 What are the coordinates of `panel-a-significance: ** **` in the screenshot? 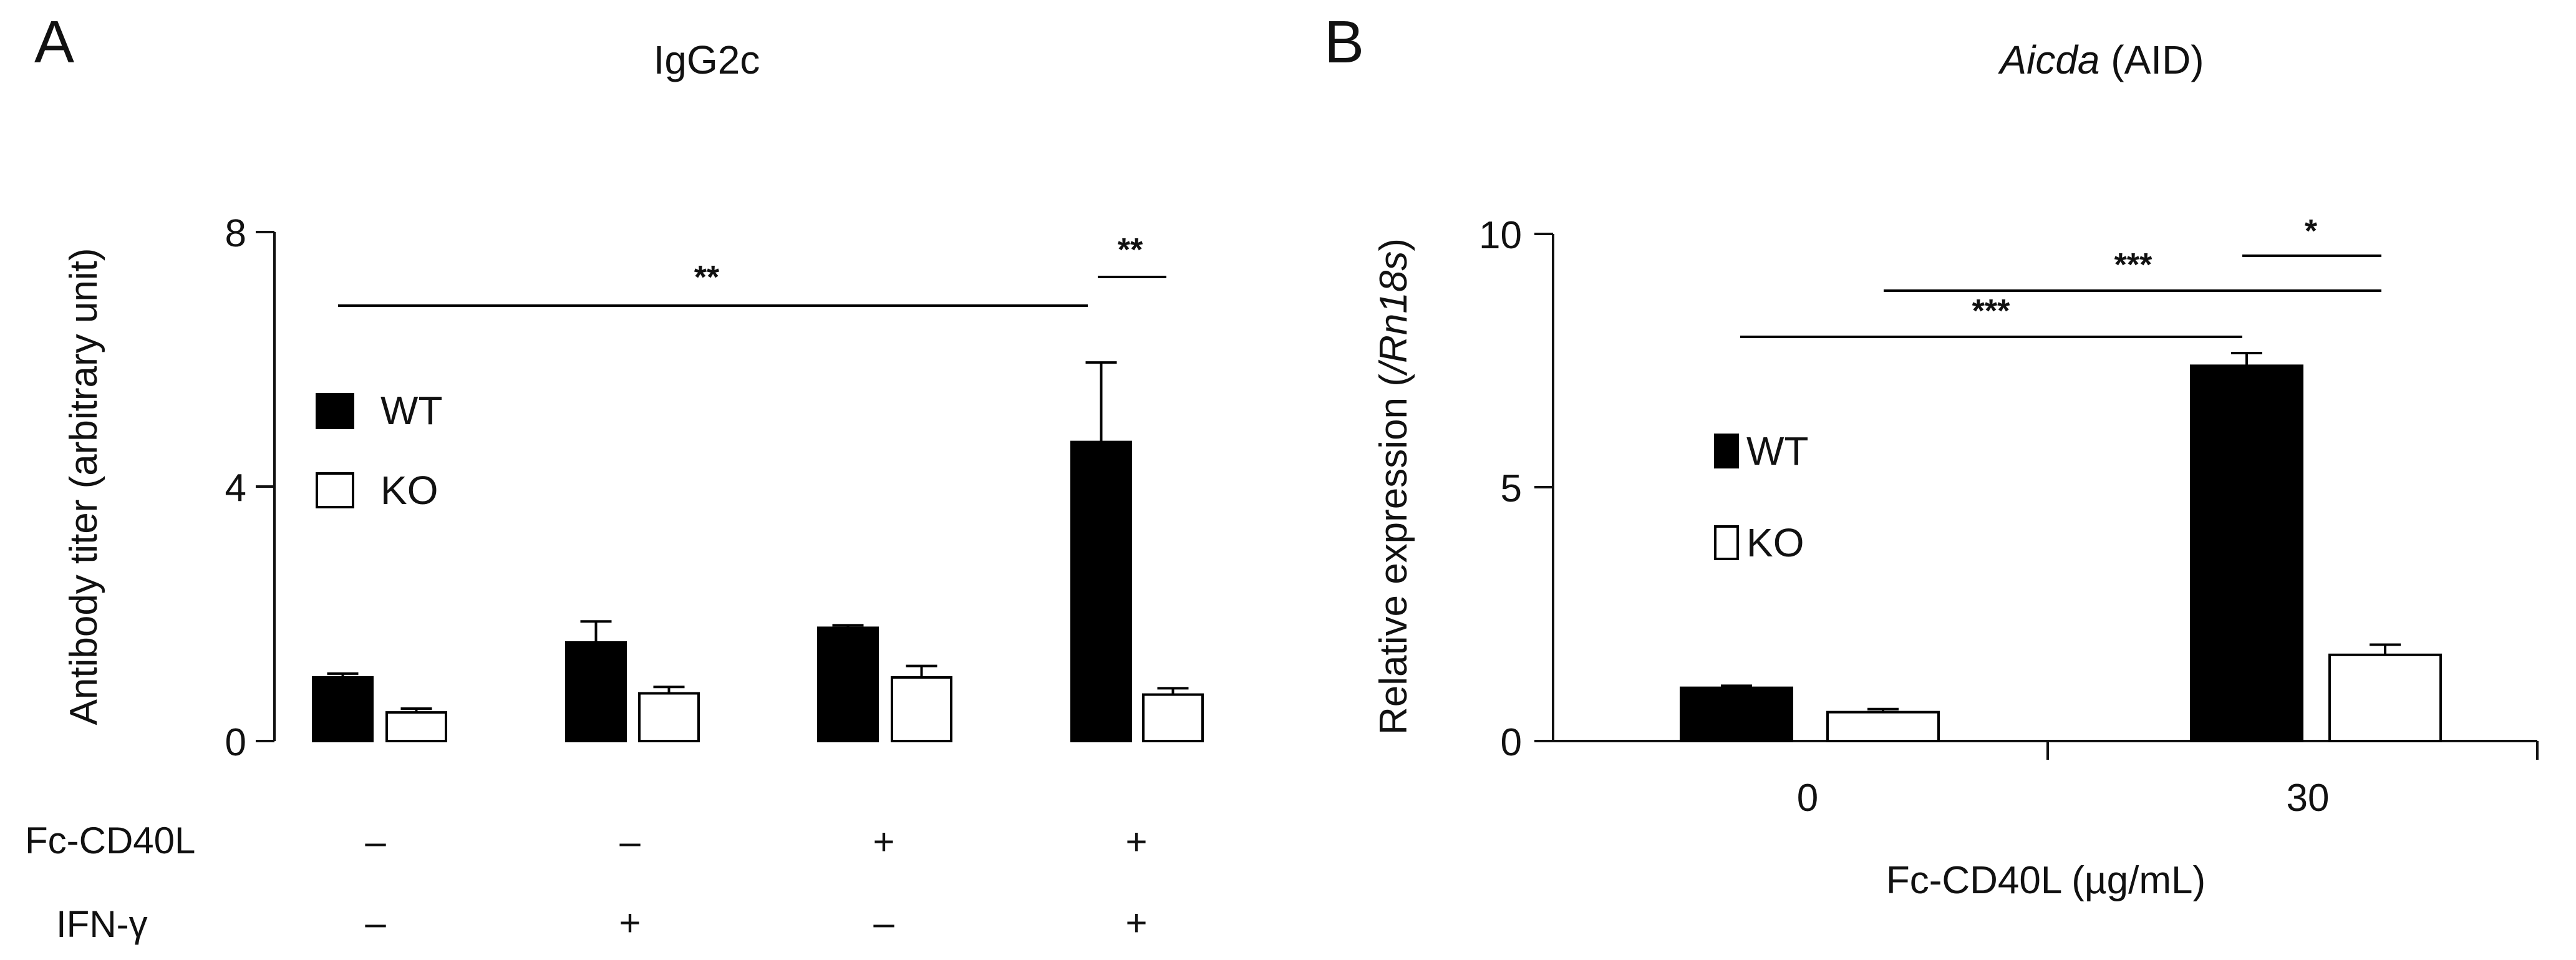 It's located at (752, 269).